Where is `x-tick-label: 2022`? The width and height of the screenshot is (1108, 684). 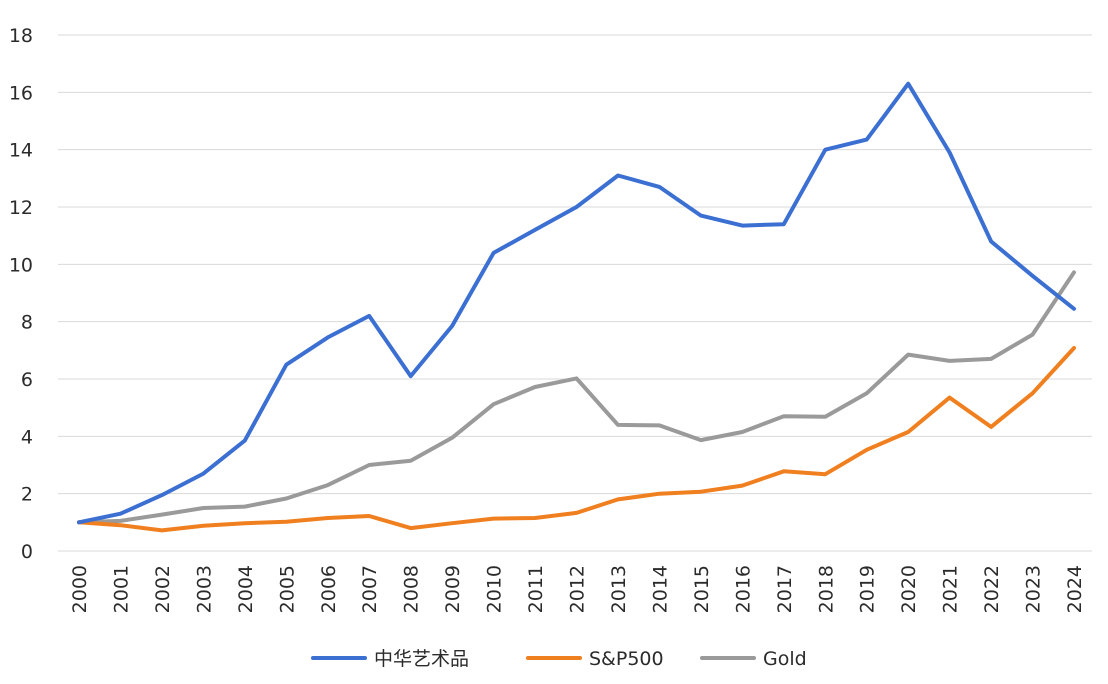 x-tick-label: 2022 is located at coordinates (992, 589).